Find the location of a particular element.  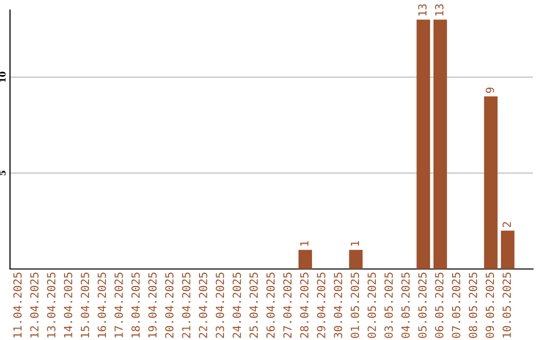

x-tick-label: 27.04.2025 is located at coordinates (287, 305).